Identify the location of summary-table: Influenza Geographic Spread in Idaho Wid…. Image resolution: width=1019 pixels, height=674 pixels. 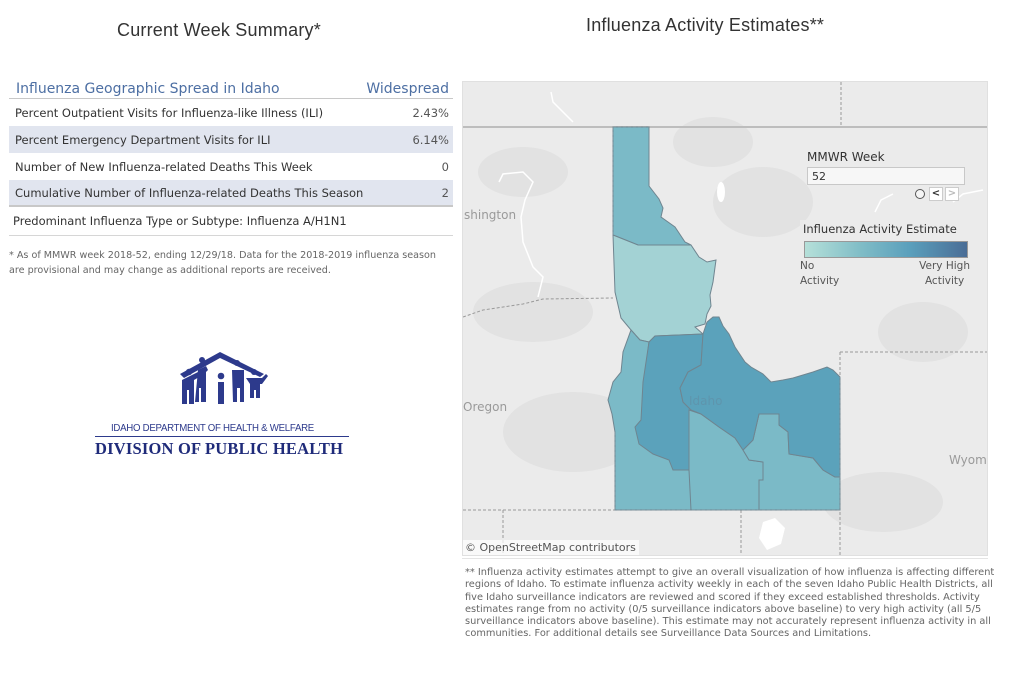
(231, 157).